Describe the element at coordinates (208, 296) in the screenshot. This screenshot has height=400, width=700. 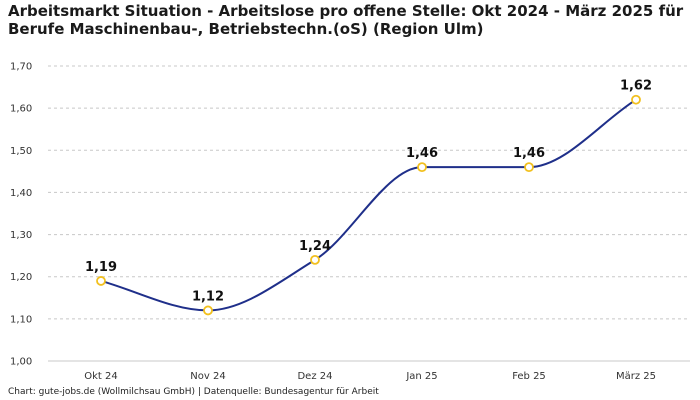
I see `data-label: 1,12` at that location.